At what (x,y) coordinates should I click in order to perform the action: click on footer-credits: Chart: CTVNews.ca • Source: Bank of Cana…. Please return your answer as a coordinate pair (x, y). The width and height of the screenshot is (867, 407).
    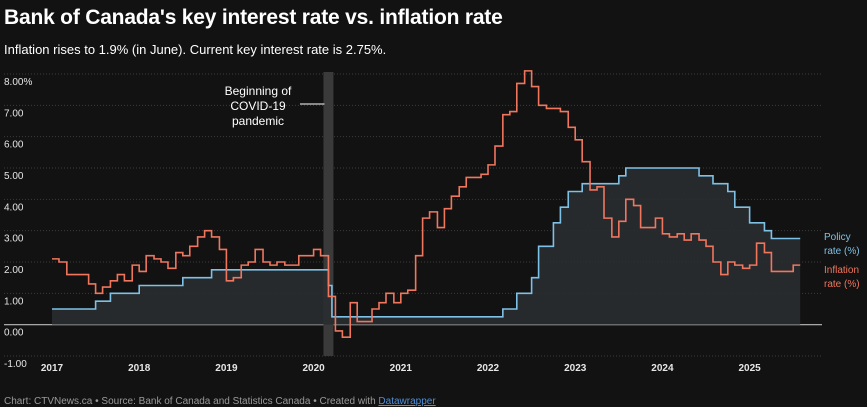
    Looking at the image, I should click on (191, 401).